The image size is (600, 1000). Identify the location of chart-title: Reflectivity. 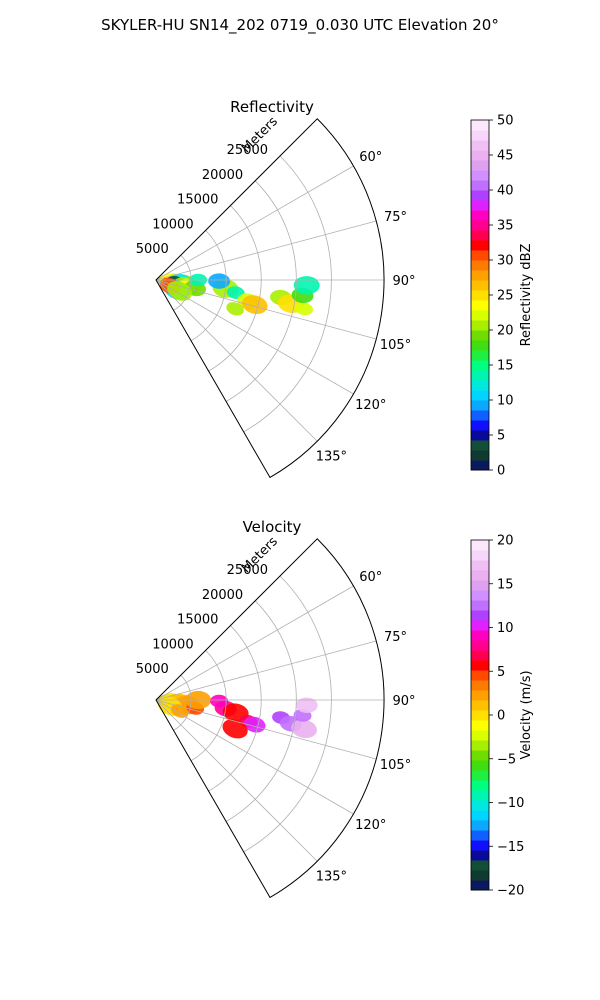
(272, 107).